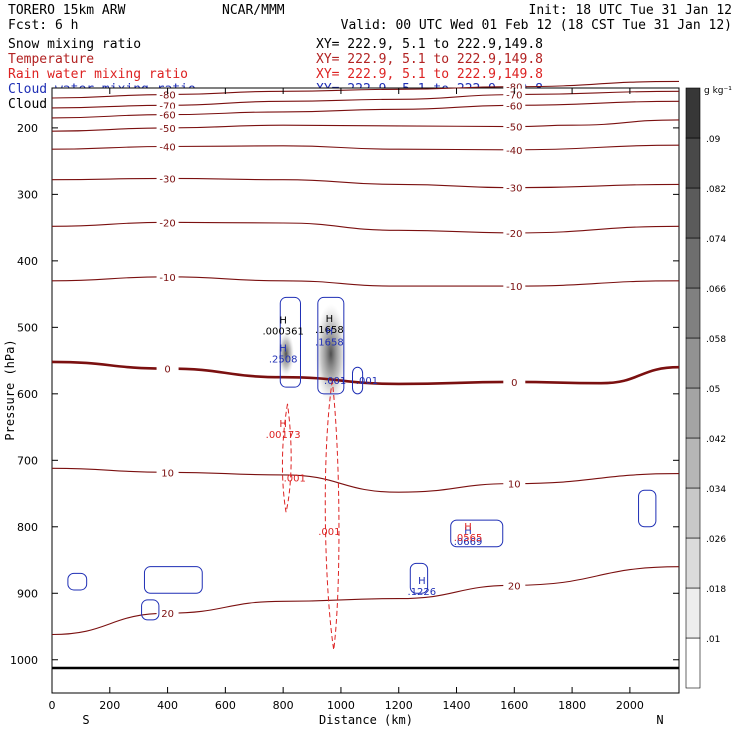 This screenshot has width=740, height=740. What do you see at coordinates (716, 240) in the screenshot?
I see `colorbar-label: .074` at bounding box center [716, 240].